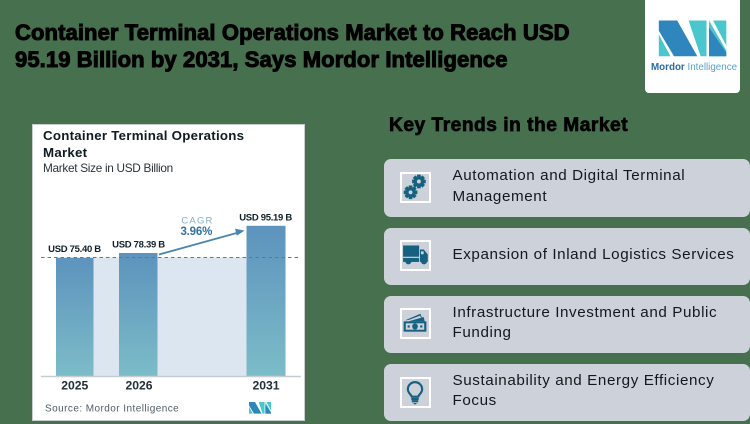 This screenshot has width=750, height=424. What do you see at coordinates (197, 220) in the screenshot?
I see `svg-text: CAGR` at bounding box center [197, 220].